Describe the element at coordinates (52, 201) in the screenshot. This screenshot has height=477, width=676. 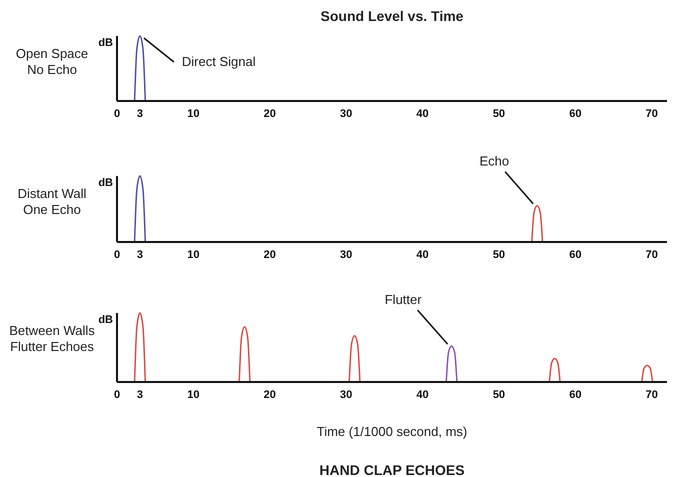
I see `text: Distant Wall One Echo` at that location.